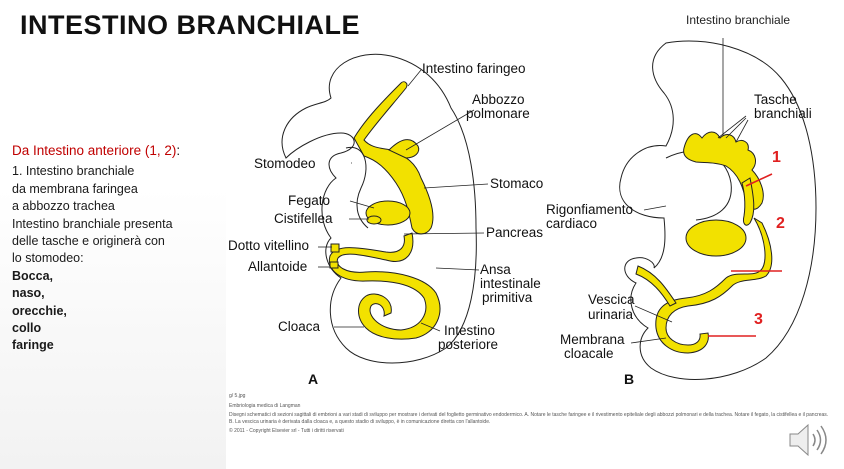 The height and width of the screenshot is (469, 844). What do you see at coordinates (507, 297) in the screenshot?
I see `label-ansa-3: primitiva` at bounding box center [507, 297].